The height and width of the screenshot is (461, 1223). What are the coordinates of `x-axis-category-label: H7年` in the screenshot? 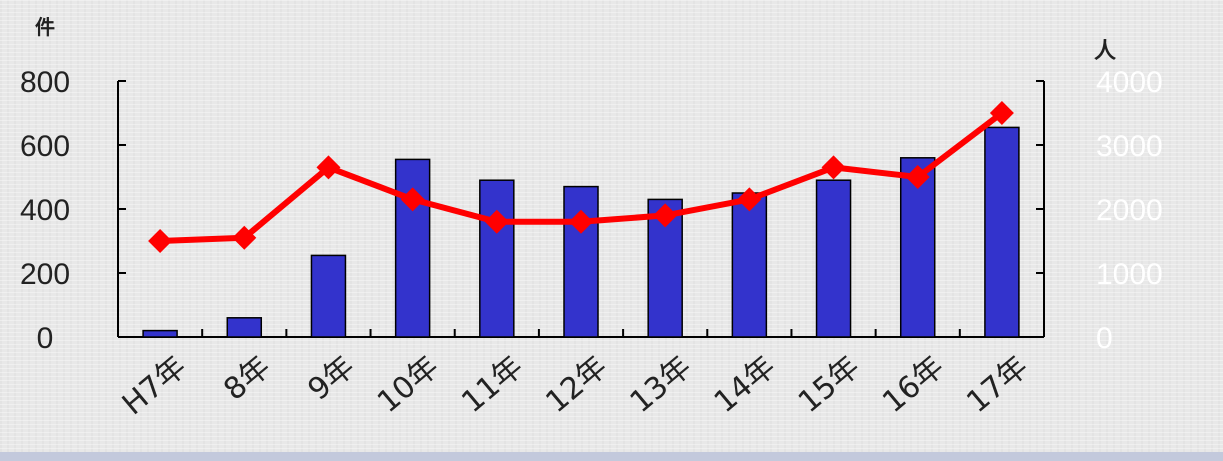 It's located at (154, 385).